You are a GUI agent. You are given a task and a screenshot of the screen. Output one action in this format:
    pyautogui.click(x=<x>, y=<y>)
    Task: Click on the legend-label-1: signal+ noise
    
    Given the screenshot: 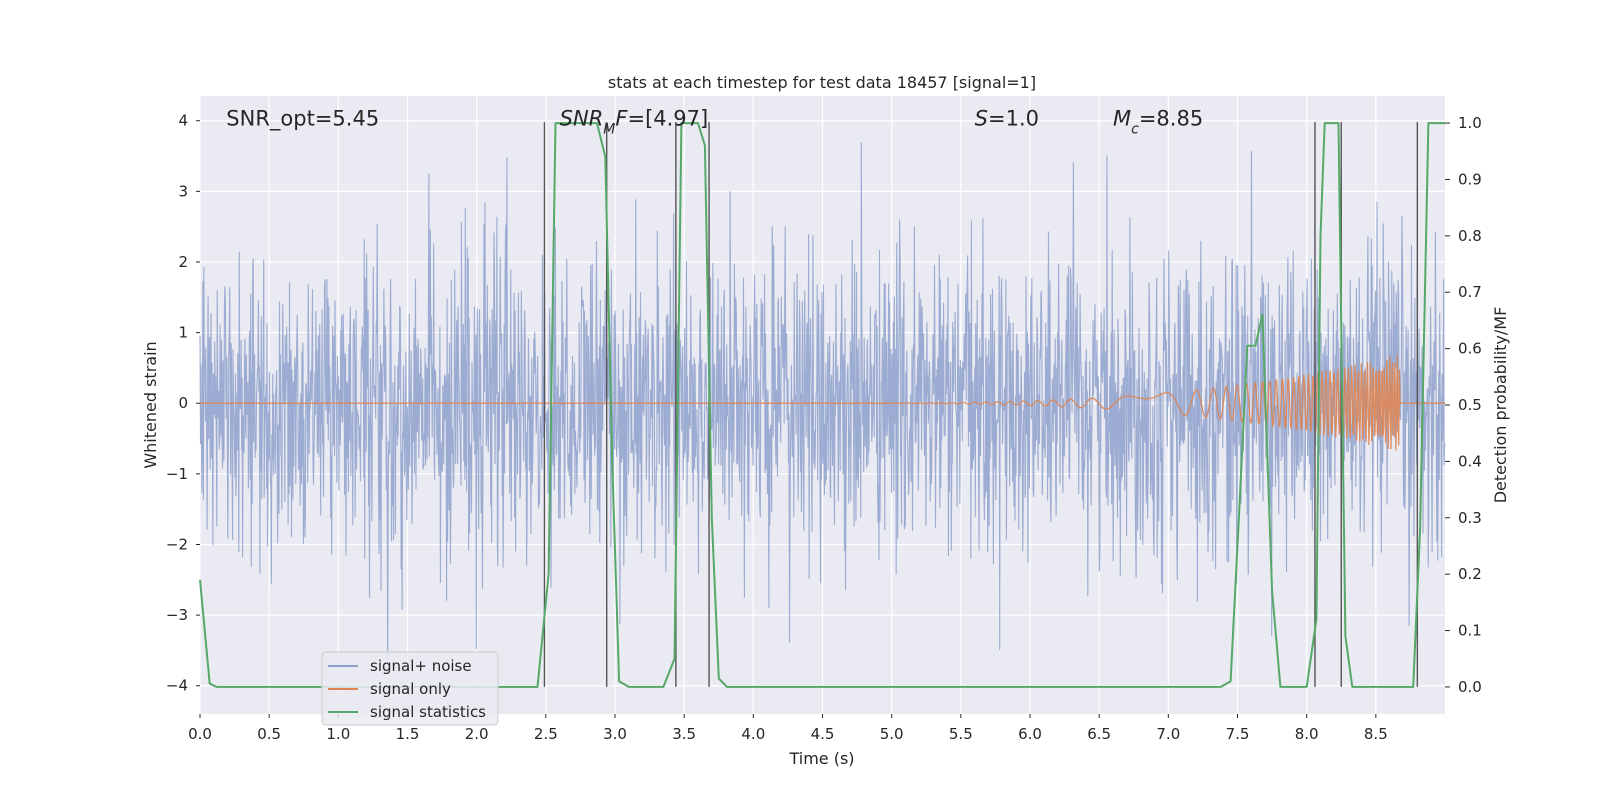 What is the action you would take?
    pyautogui.click(x=421, y=666)
    